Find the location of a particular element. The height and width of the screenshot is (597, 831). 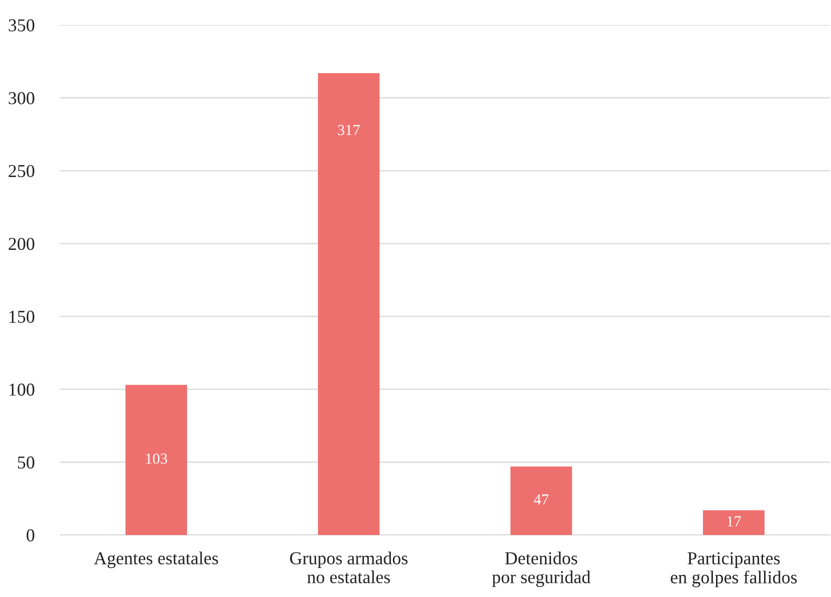

y-tick-label: 150 is located at coordinates (22, 316).